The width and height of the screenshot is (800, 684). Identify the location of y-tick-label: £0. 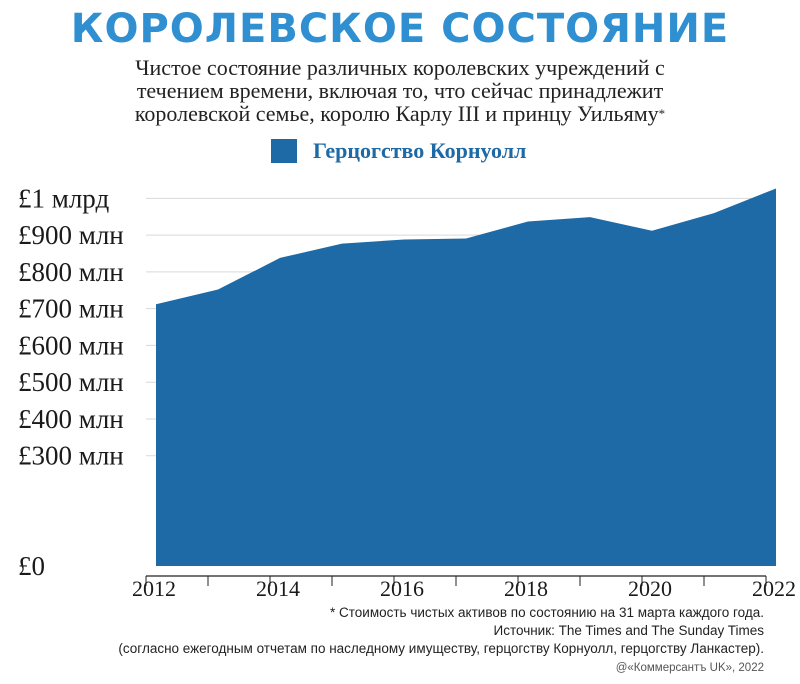
(31, 566).